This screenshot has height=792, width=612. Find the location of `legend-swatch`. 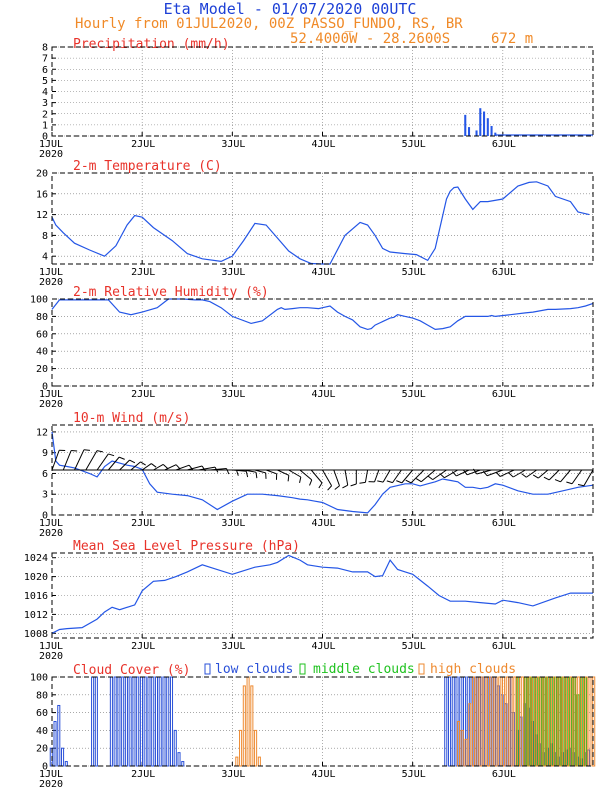

legend-swatch is located at coordinates (207, 669).